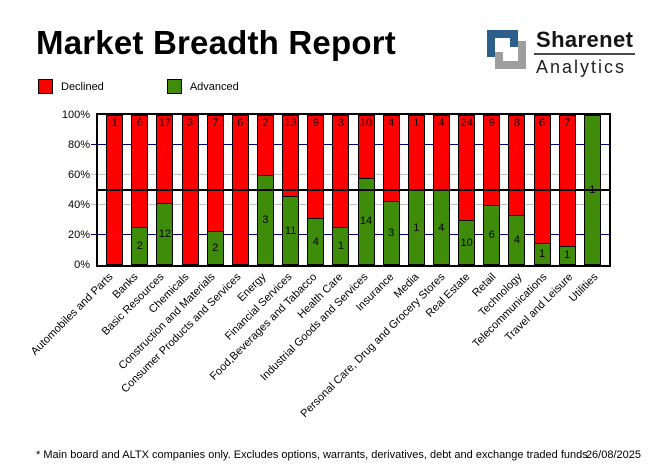 The height and width of the screenshot is (470, 655). Describe the element at coordinates (265, 123) in the screenshot. I see `declined-value-label: 2` at that location.